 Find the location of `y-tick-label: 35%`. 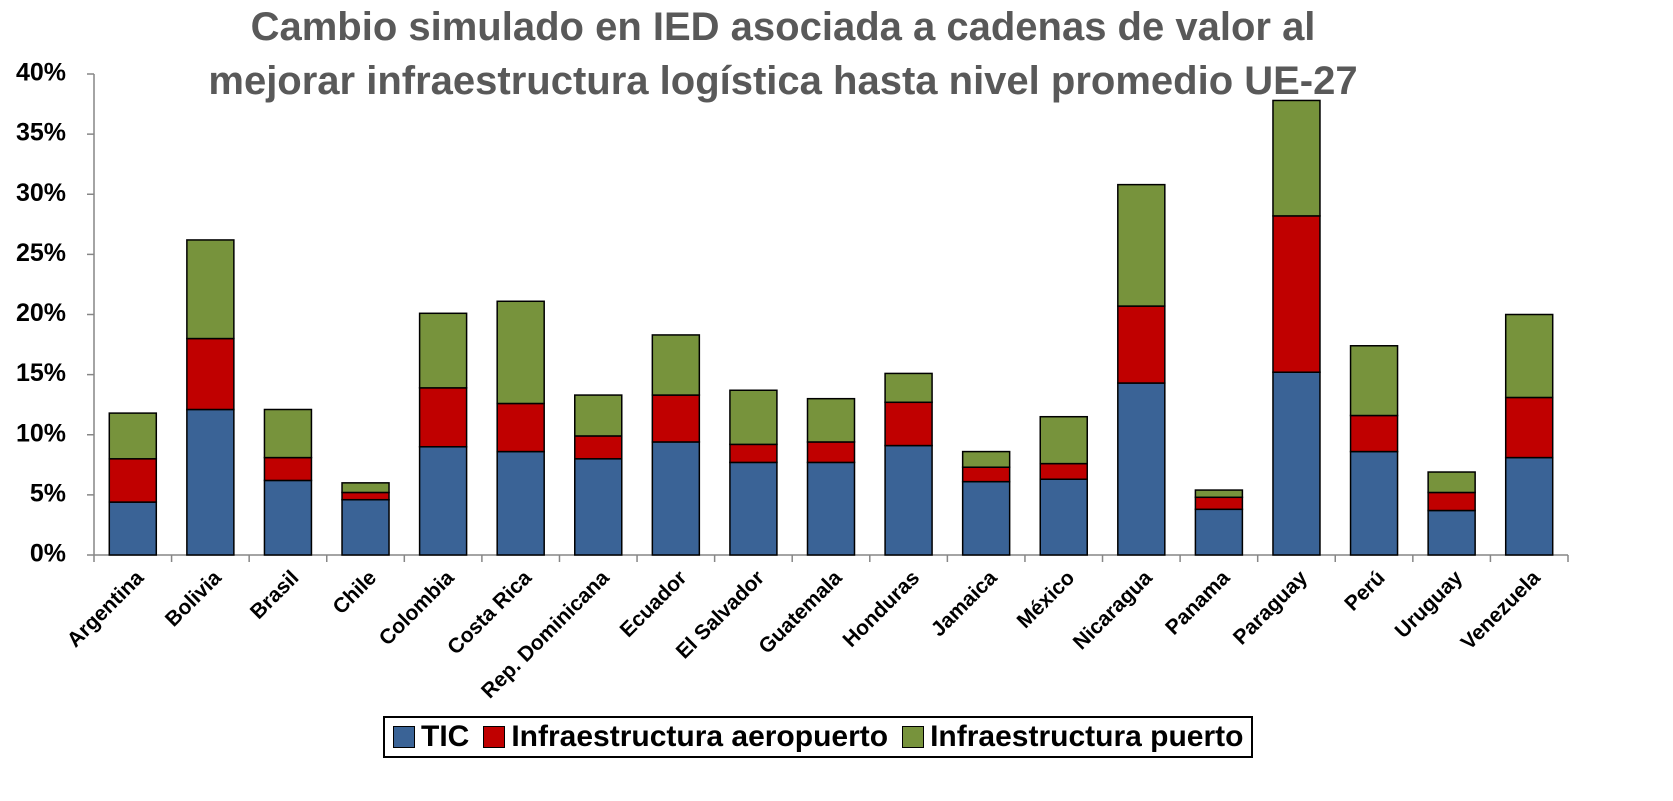

y-tick-label: 35% is located at coordinates (41, 133).